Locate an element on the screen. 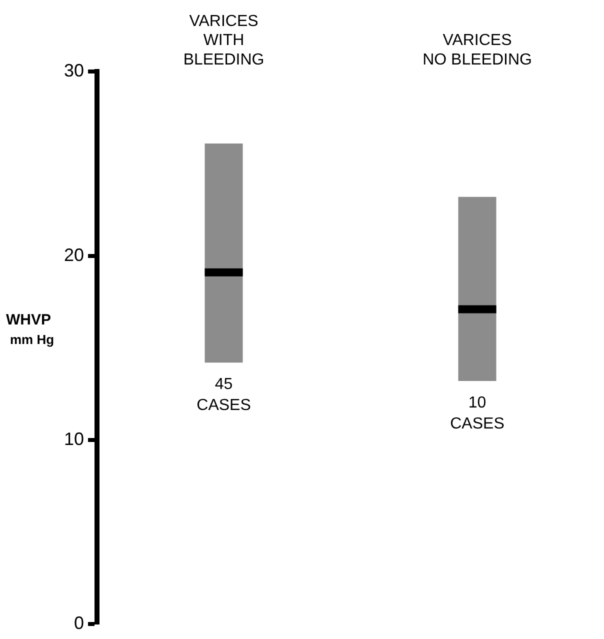 The width and height of the screenshot is (604, 639). annotation: 10 CASES is located at coordinates (477, 413).